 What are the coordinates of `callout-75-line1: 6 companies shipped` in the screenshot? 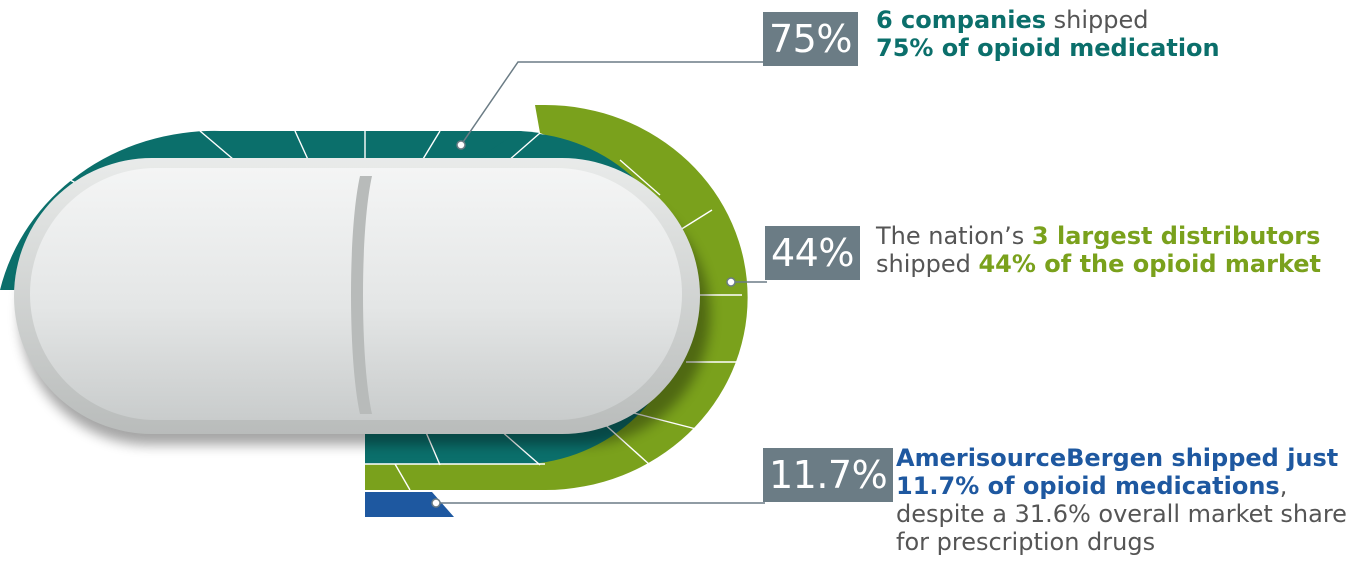 It's located at (1048, 20).